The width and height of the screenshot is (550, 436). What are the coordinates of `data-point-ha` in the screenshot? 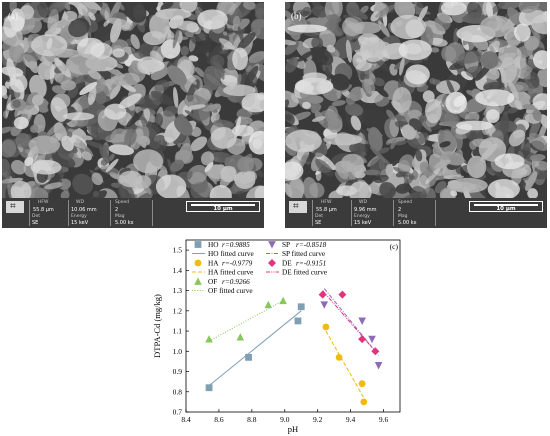 It's located at (326, 327).